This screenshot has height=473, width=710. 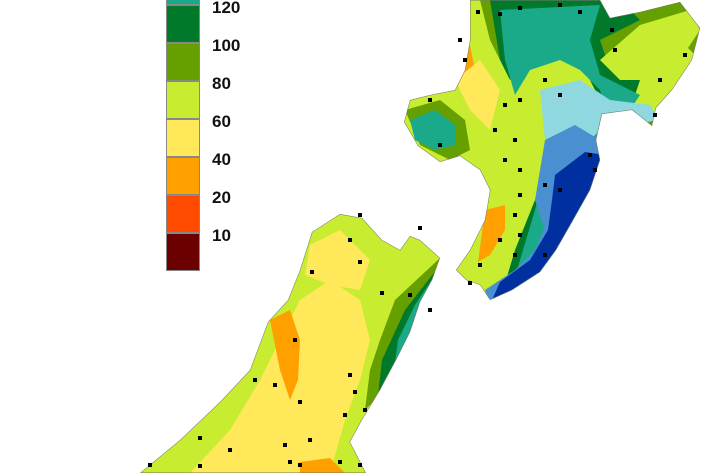 I want to click on region-dark-blue, so click(x=548, y=226).